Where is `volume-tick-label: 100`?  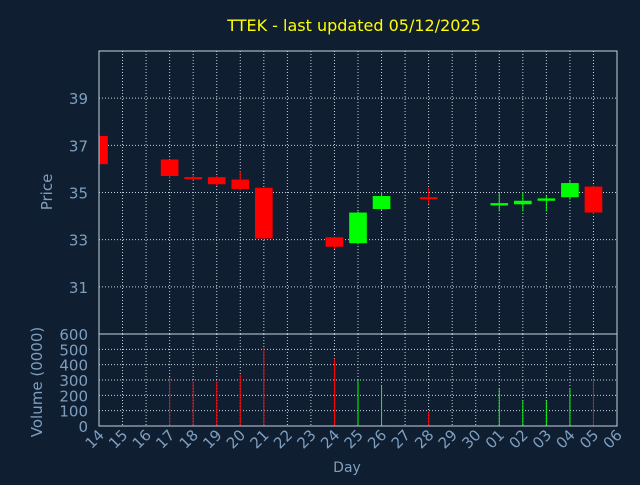 volume-tick-label: 100 is located at coordinates (73, 412).